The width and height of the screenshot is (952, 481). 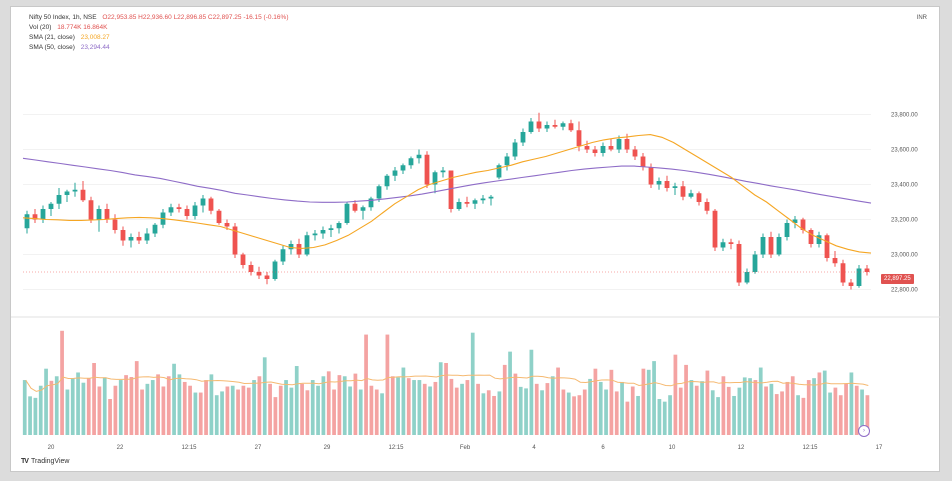 What do you see at coordinates (810, 448) in the screenshot?
I see `x-tick-label: 12:15` at bounding box center [810, 448].